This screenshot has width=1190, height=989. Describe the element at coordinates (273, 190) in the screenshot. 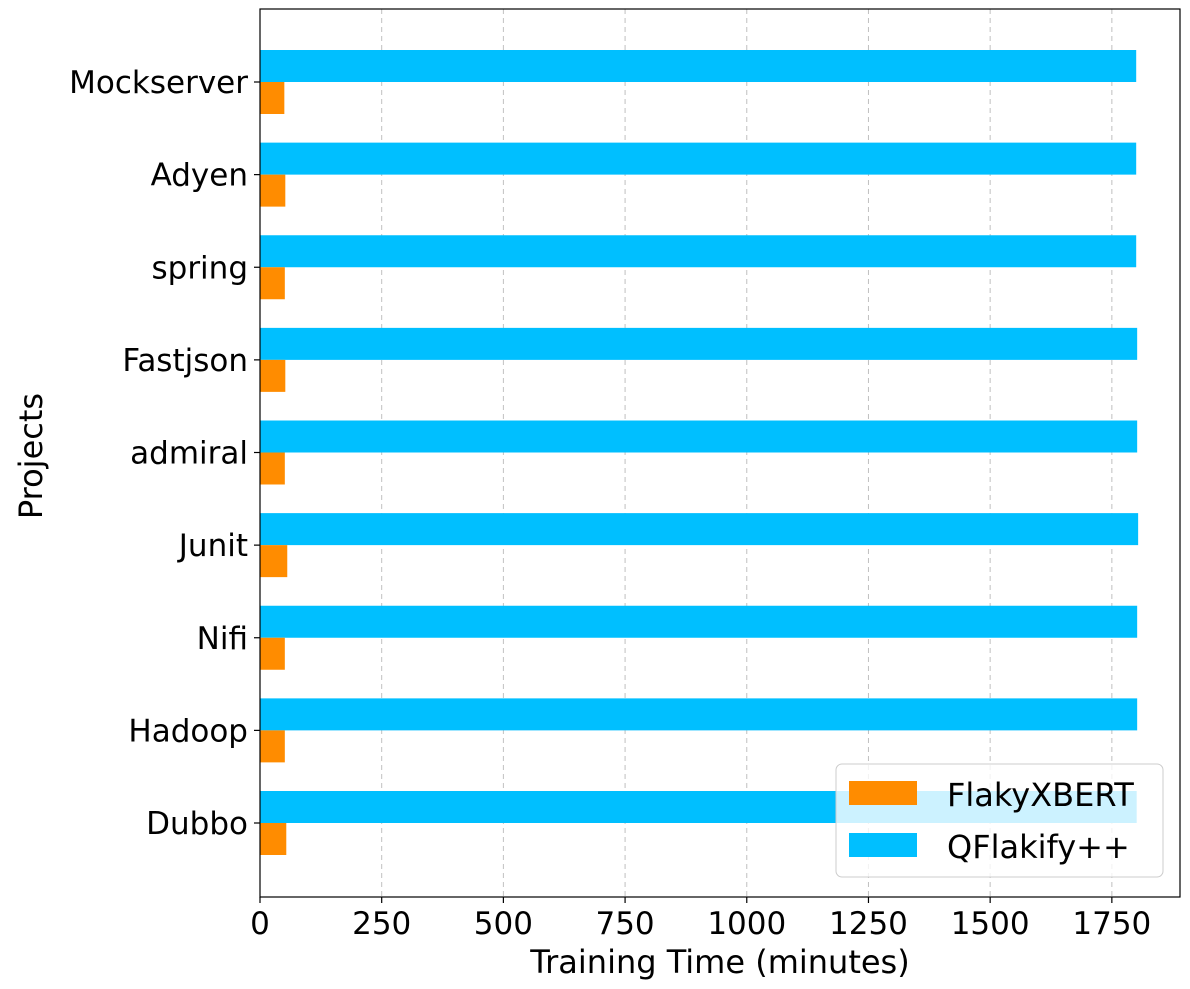

I see `bar-flakyxbert-adyen` at that location.